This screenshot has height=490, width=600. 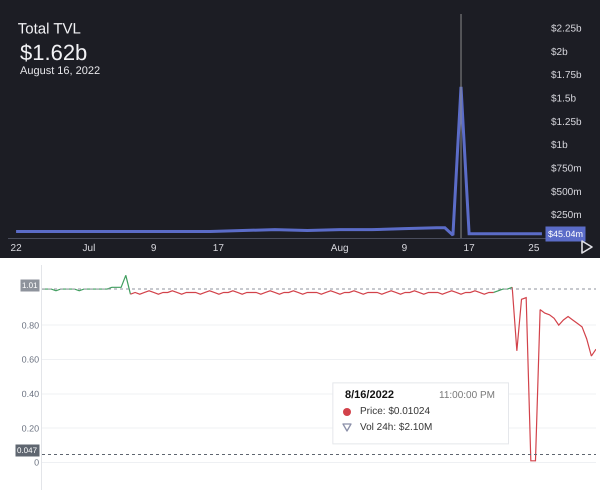 What do you see at coordinates (37, 463) in the screenshot?
I see `y-tick-label: 0` at bounding box center [37, 463].